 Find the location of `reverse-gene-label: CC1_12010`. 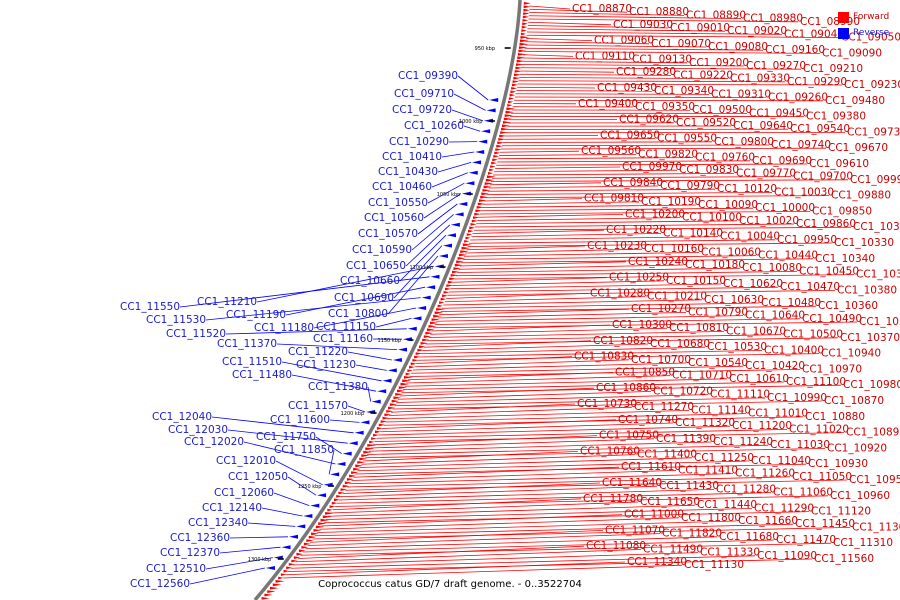

reverse-gene-label: CC1_12010 is located at coordinates (246, 461).